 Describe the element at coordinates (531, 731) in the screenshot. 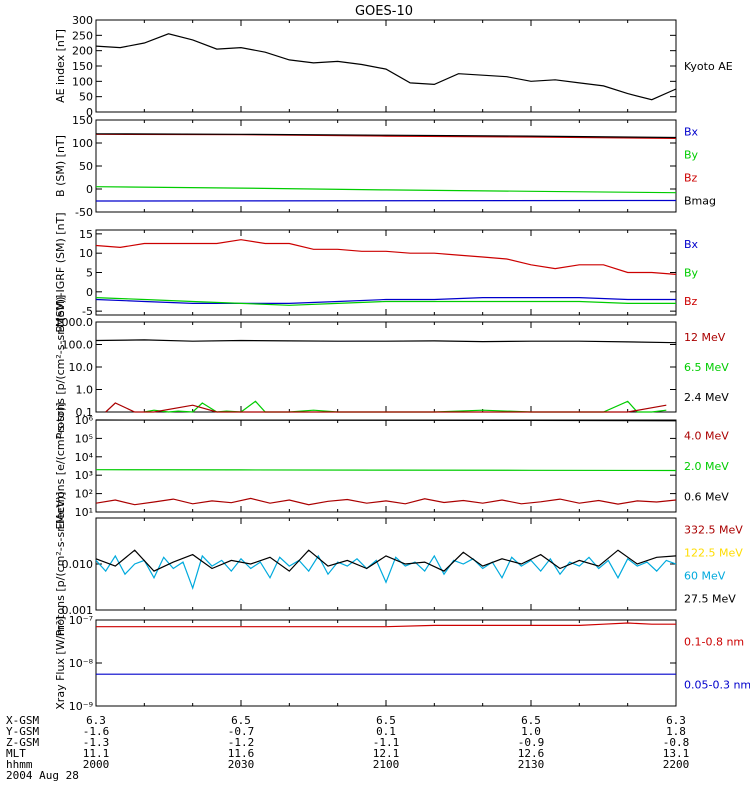

I see `footer-value: 1.0` at that location.